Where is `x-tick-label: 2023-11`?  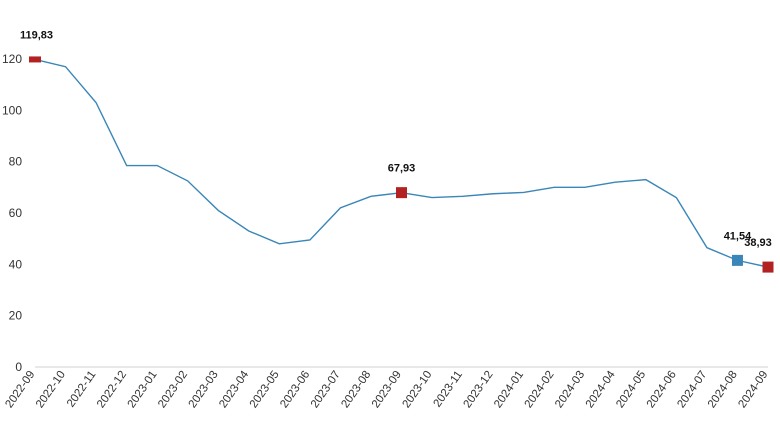 x-tick-label: 2023-11 is located at coordinates (448, 389).